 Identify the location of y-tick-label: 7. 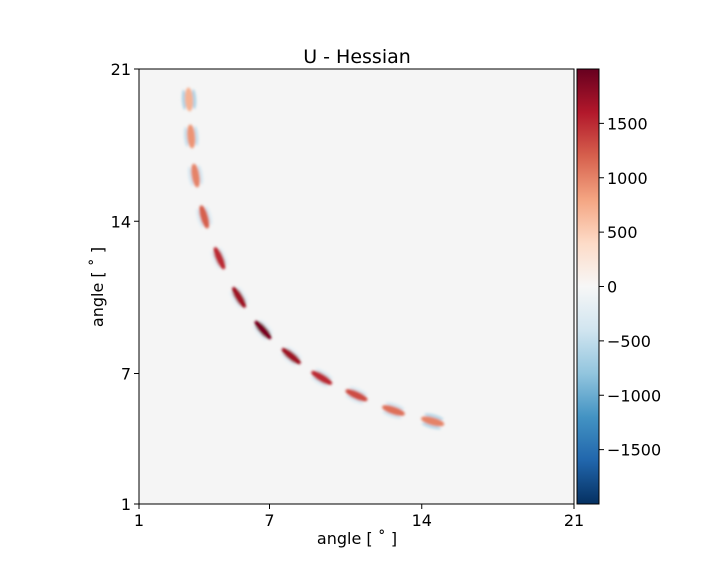
(126, 374).